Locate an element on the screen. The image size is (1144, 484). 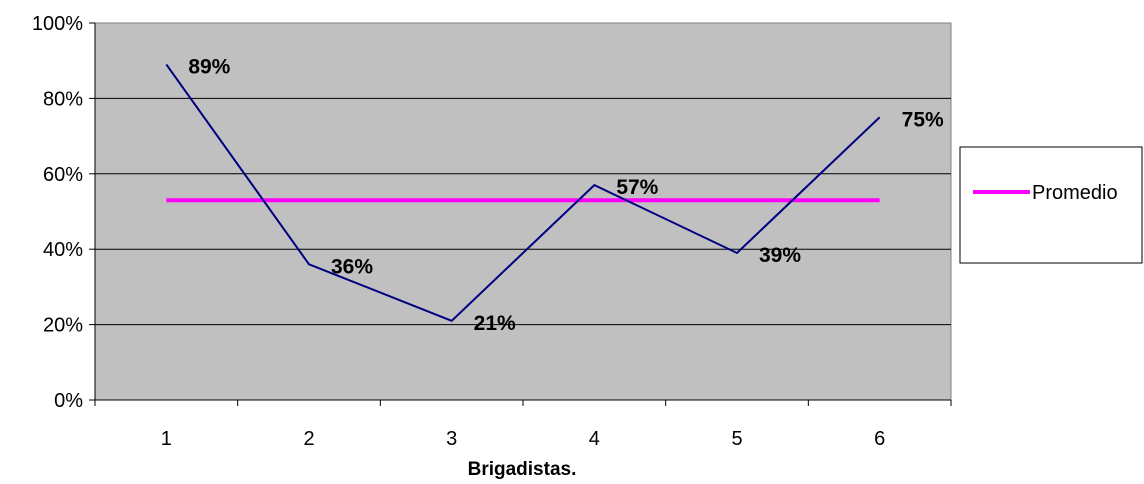
y-tick-label: 0% is located at coordinates (68, 401).